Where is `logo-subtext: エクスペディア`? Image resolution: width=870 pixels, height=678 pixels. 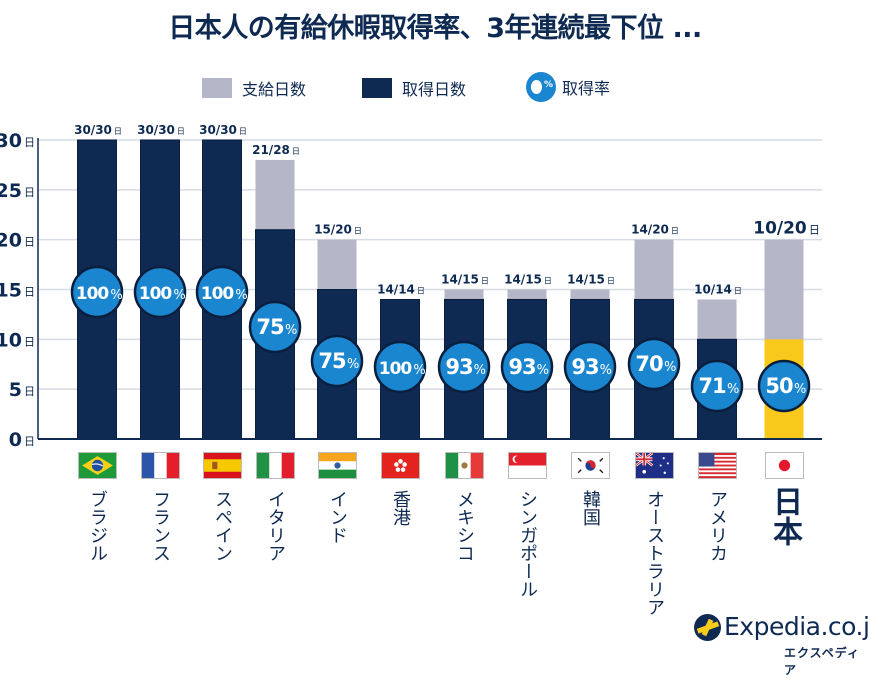 logo-subtext: エクスペディア is located at coordinates (822, 661).